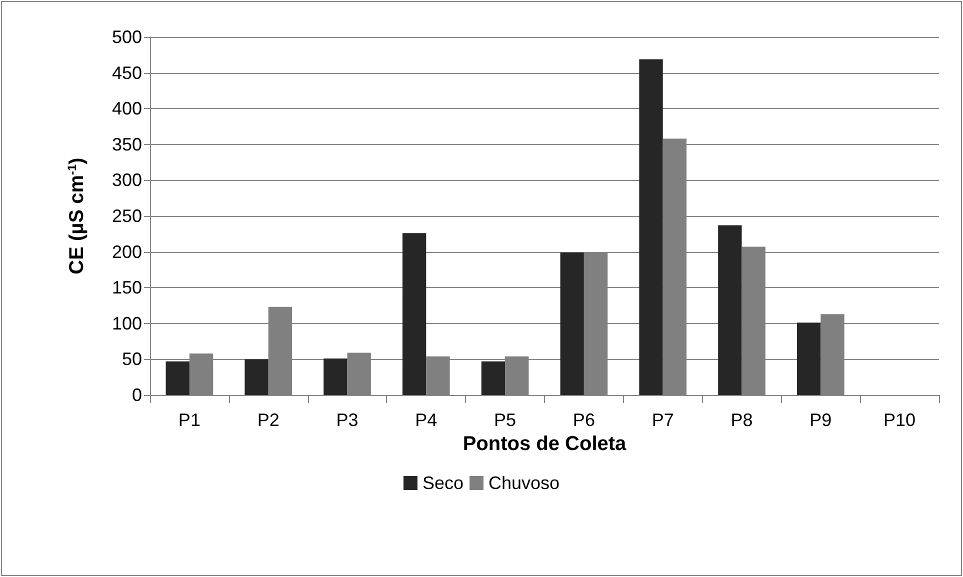 This screenshot has width=963, height=577. I want to click on x-tick-label: P6, so click(583, 420).